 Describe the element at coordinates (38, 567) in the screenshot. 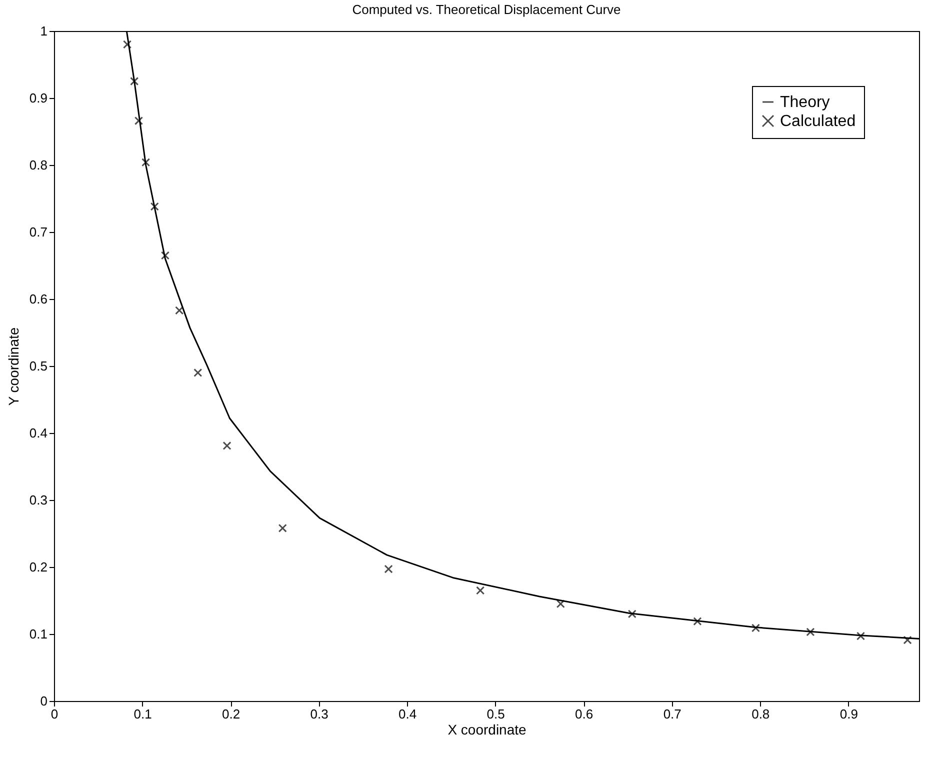

I see `y-tick-label: 0.2` at that location.